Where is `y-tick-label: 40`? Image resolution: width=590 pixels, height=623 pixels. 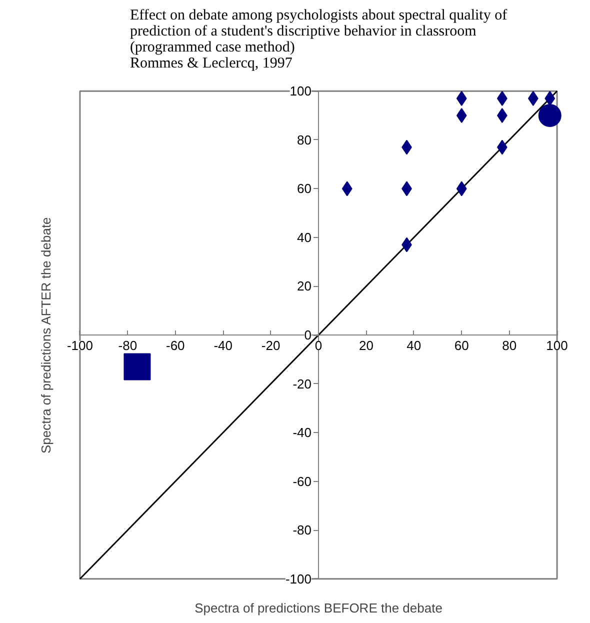
y-tick-label: 40 is located at coordinates (304, 237).